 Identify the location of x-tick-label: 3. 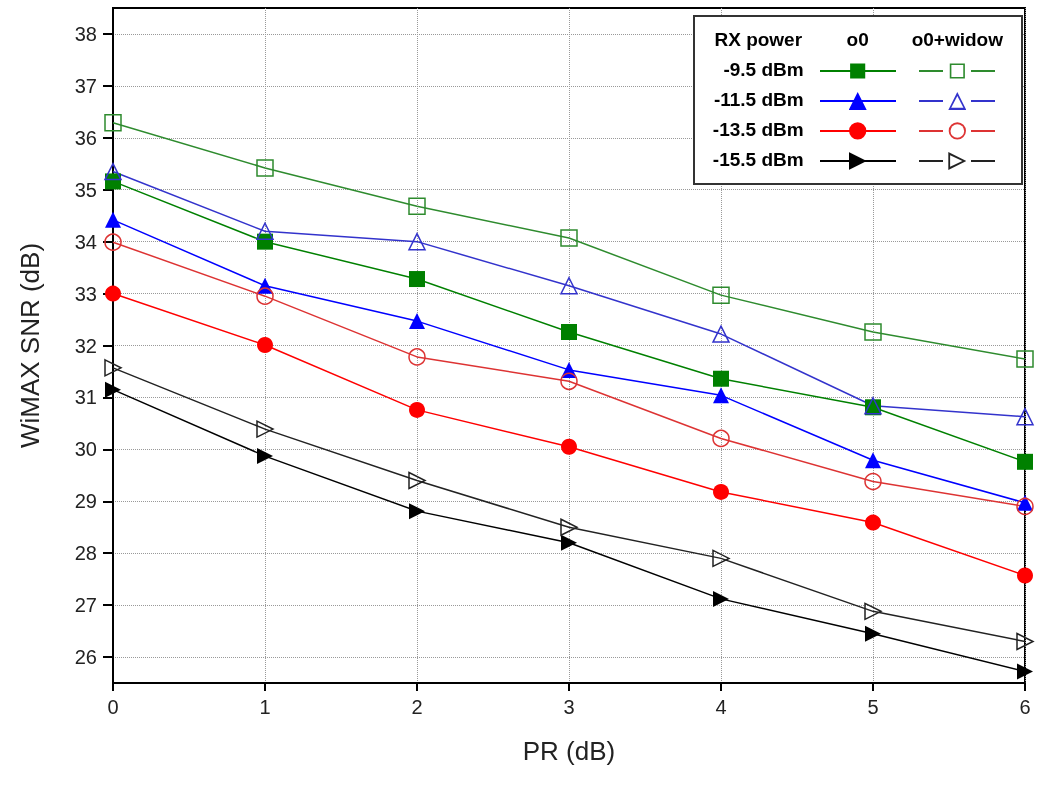
(569, 707).